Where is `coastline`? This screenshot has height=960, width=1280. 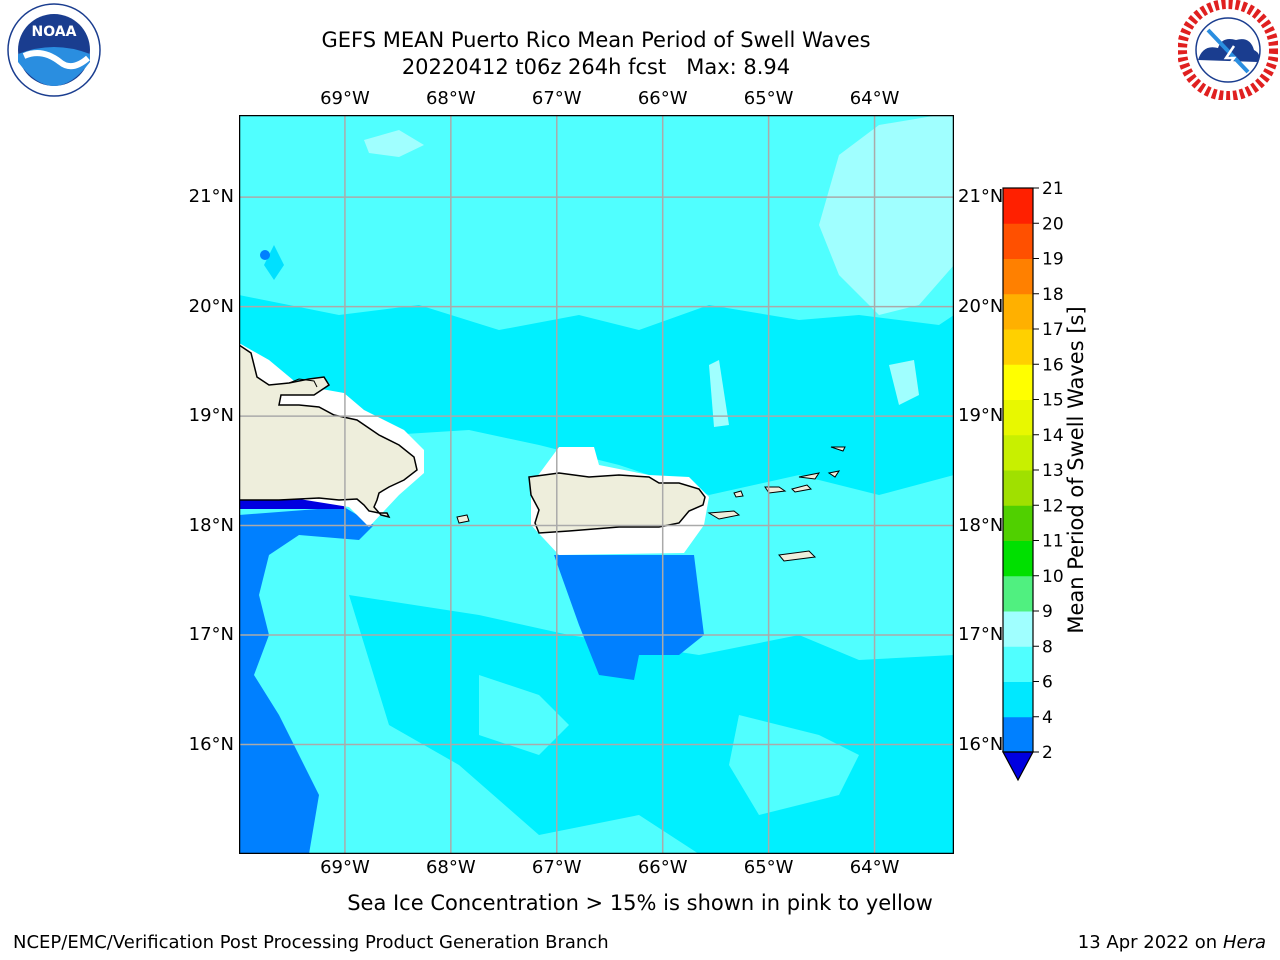
coastline is located at coordinates (303, 383).